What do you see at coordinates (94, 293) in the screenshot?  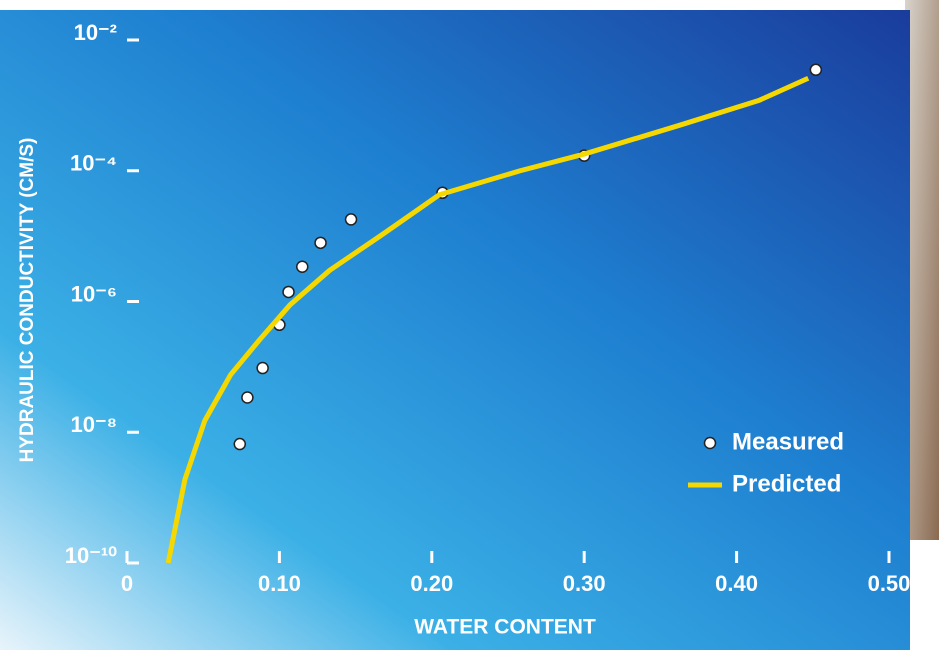 I see `y-tick-label: 10⁻⁶` at bounding box center [94, 293].